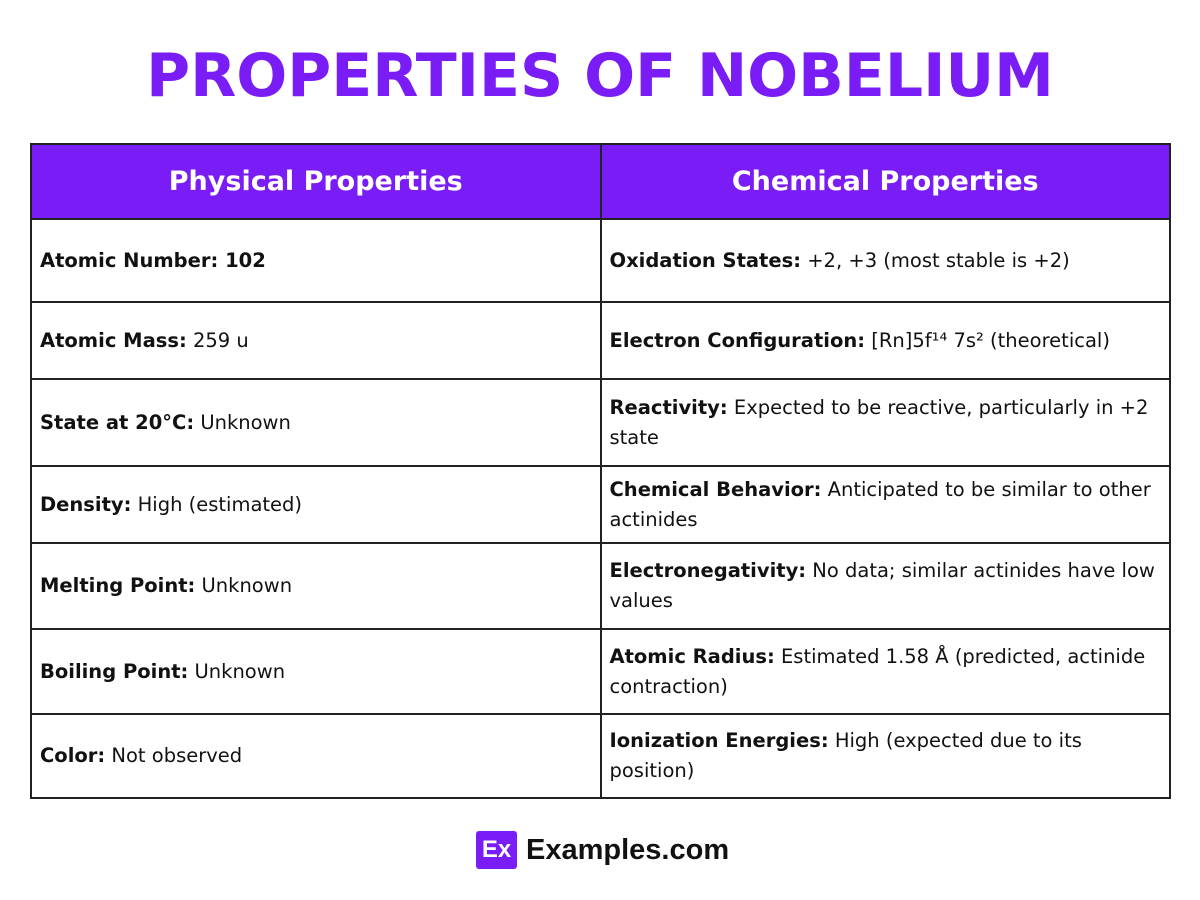  Describe the element at coordinates (114, 671) in the screenshot. I see `property-label: Boiling Point:` at that location.